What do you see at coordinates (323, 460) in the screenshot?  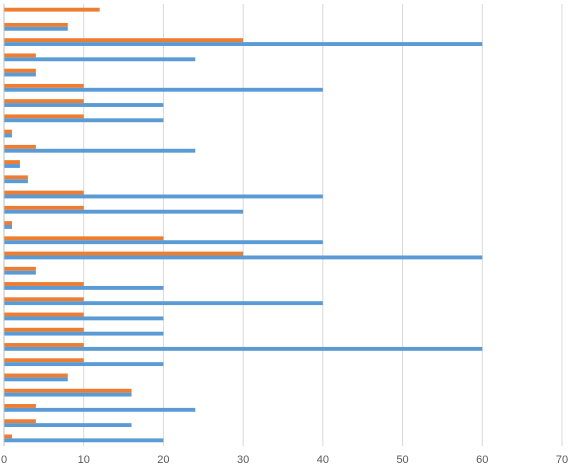 I see `x-tick-label-40: 40` at bounding box center [323, 460].